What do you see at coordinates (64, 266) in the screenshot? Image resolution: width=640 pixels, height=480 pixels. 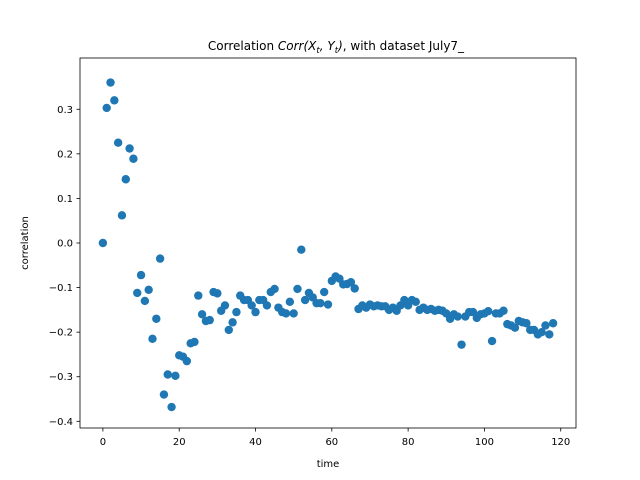 I see `y-axis-ticks: −0.4 −0.3 −0.2 −0.1 0.0 0.1 0.2 0.3` at bounding box center [64, 266].